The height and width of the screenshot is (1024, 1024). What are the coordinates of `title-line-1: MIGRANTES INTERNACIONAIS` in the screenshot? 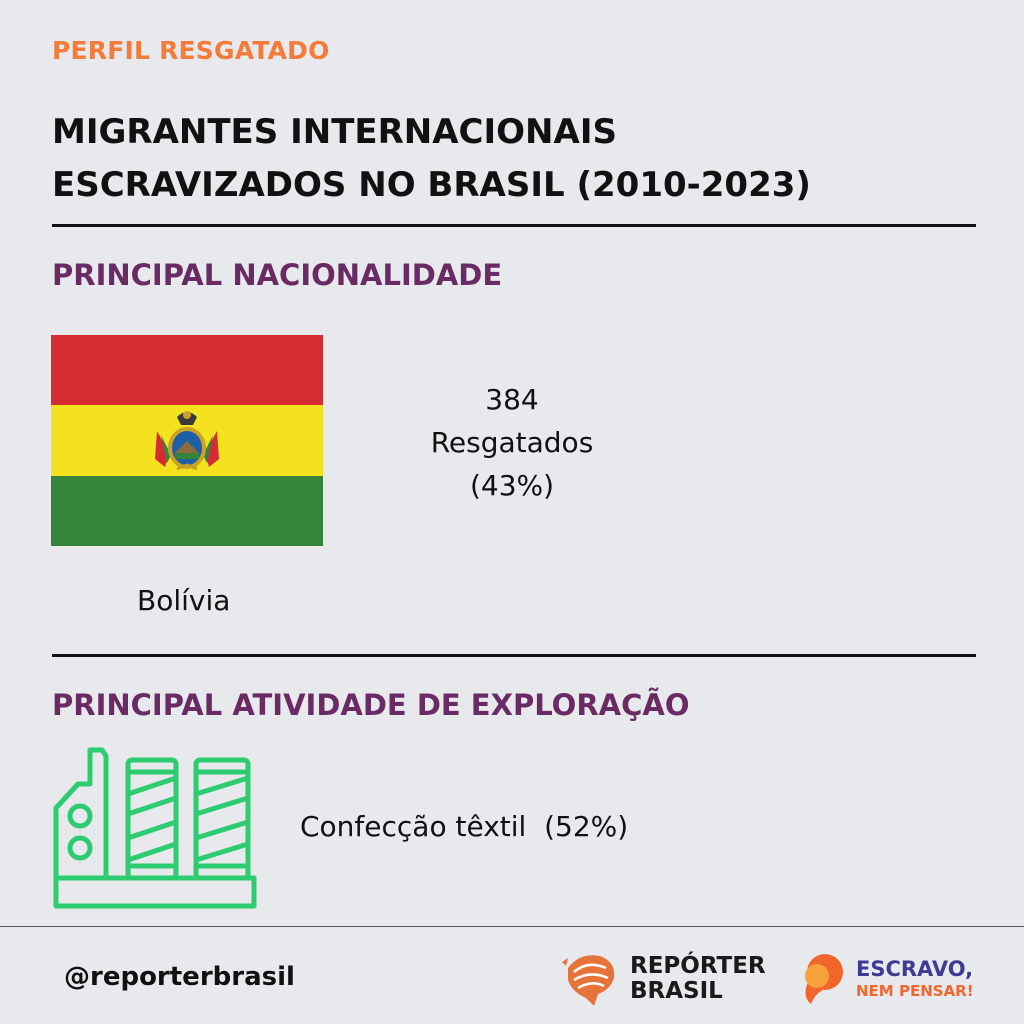 It's located at (334, 132).